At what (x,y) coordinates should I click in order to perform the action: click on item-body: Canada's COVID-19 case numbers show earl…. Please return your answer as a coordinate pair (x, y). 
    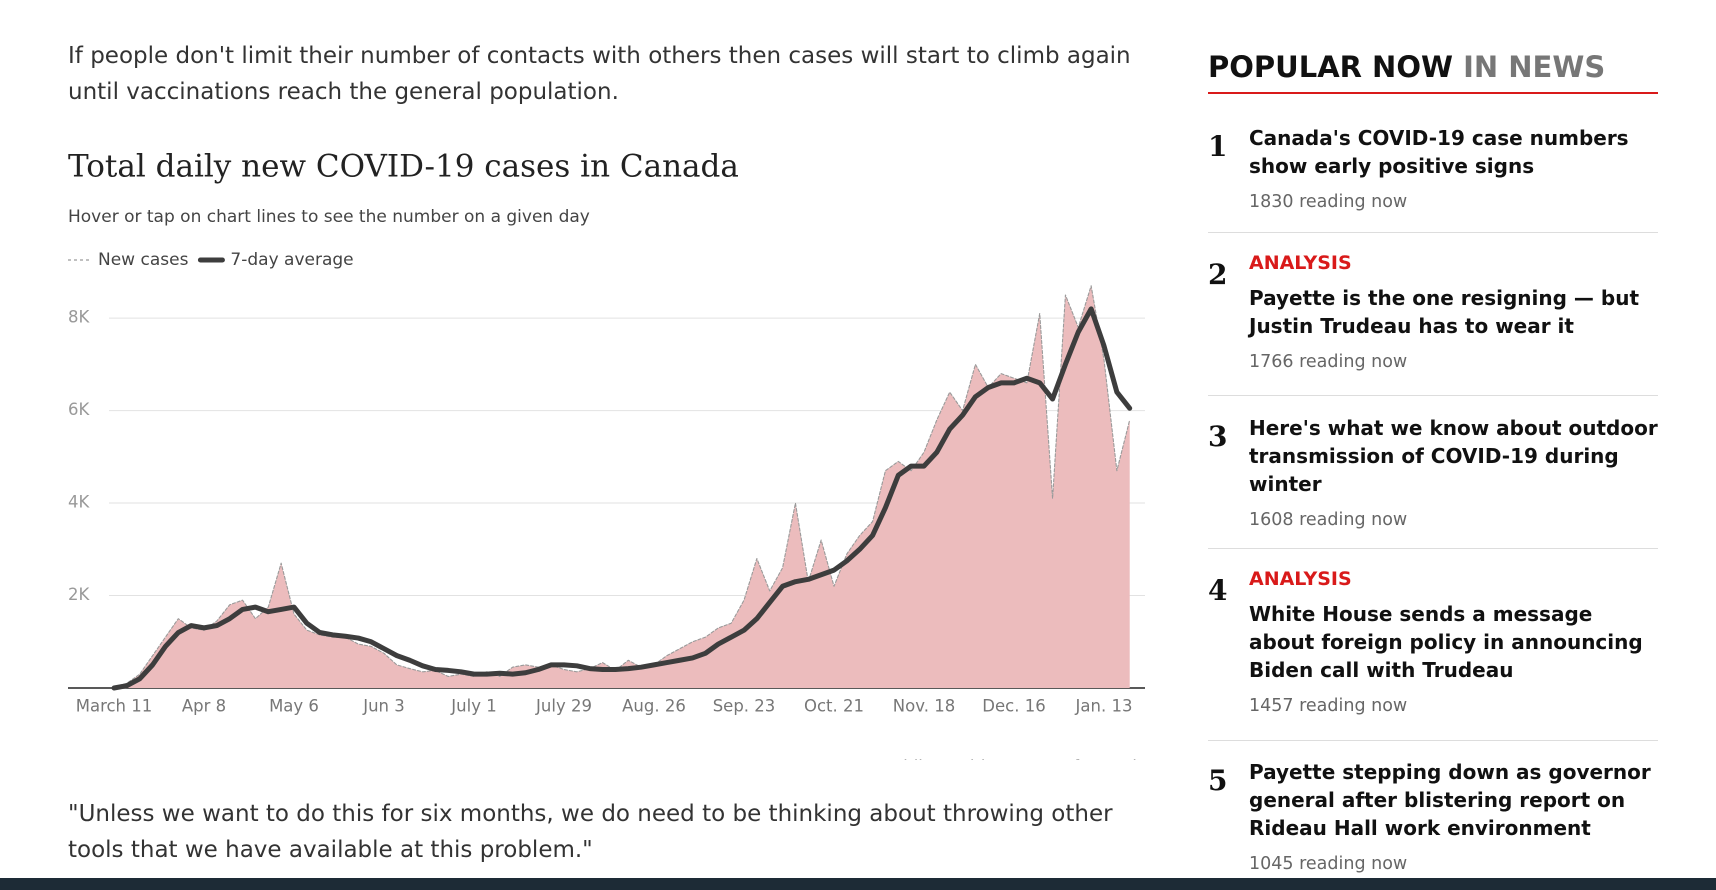
    Looking at the image, I should click on (1453, 168).